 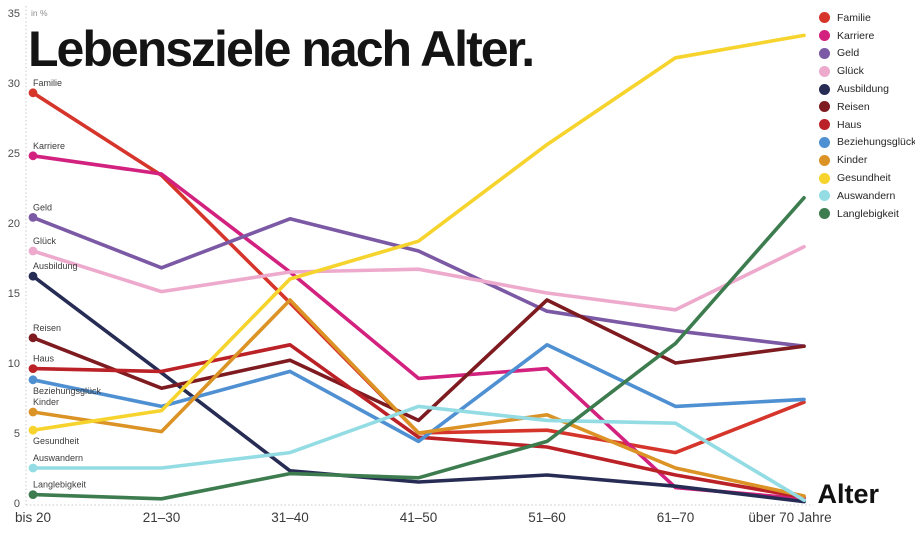 I want to click on legend-label: Kinder, so click(x=852, y=160).